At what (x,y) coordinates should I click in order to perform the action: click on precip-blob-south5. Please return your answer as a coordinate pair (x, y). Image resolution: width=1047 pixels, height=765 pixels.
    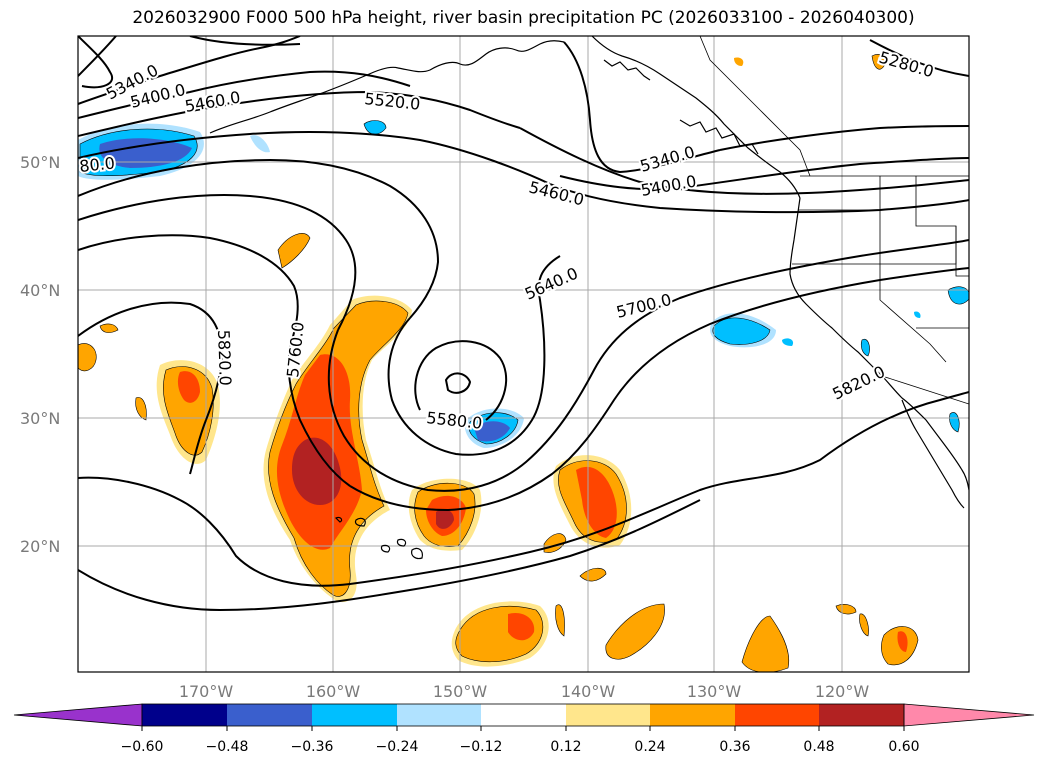
    Looking at the image, I should click on (560, 620).